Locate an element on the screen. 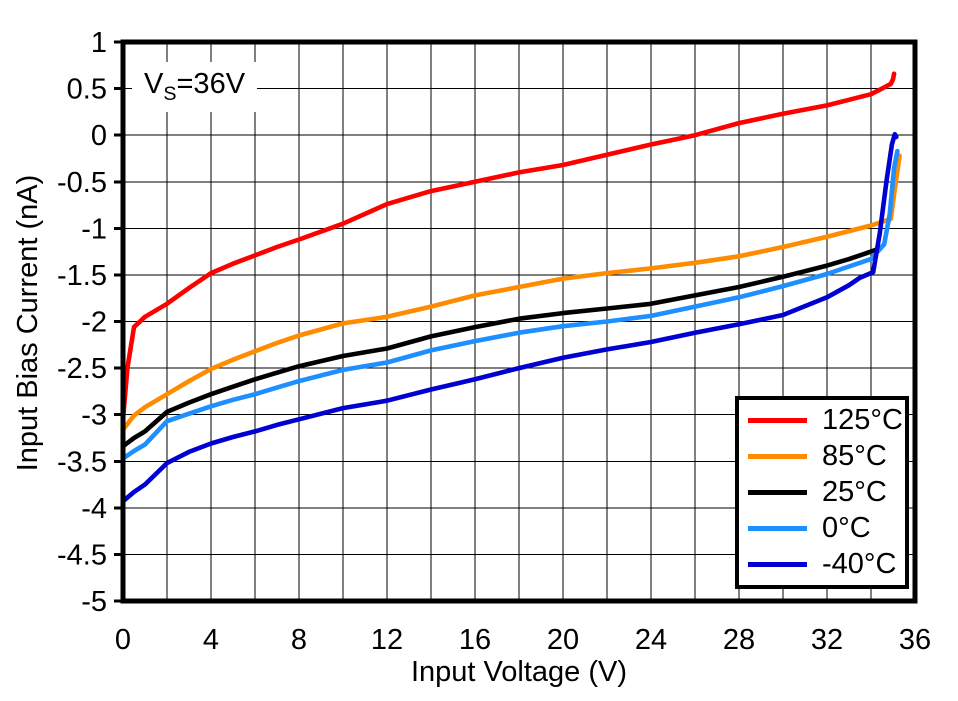 The image size is (958, 701). y-tick-label: -3.5 is located at coordinates (82, 462).